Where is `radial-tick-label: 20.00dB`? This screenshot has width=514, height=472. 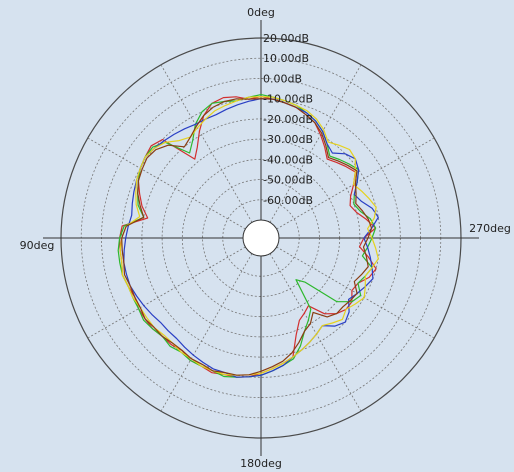
radial-tick-label: 20.00dB is located at coordinates (286, 38).